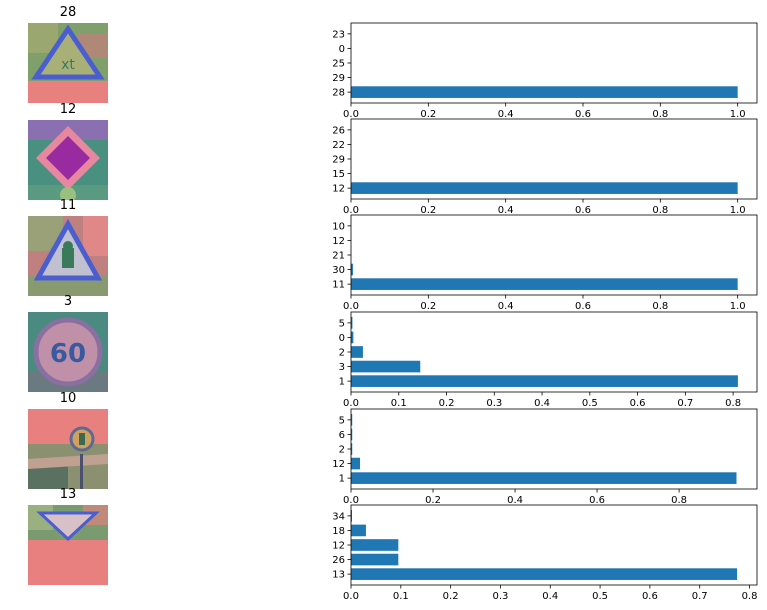 The image size is (767, 610). Describe the element at coordinates (338, 145) in the screenshot. I see `y-tick-label: 22` at that location.